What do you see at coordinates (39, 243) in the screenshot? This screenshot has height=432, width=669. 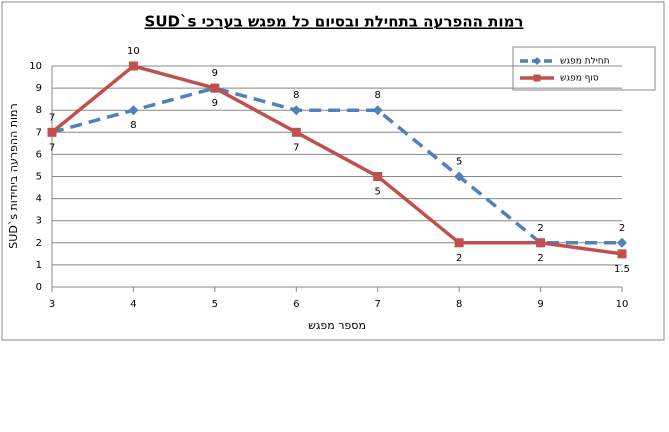 I see `y-tick-label: 2` at bounding box center [39, 243].